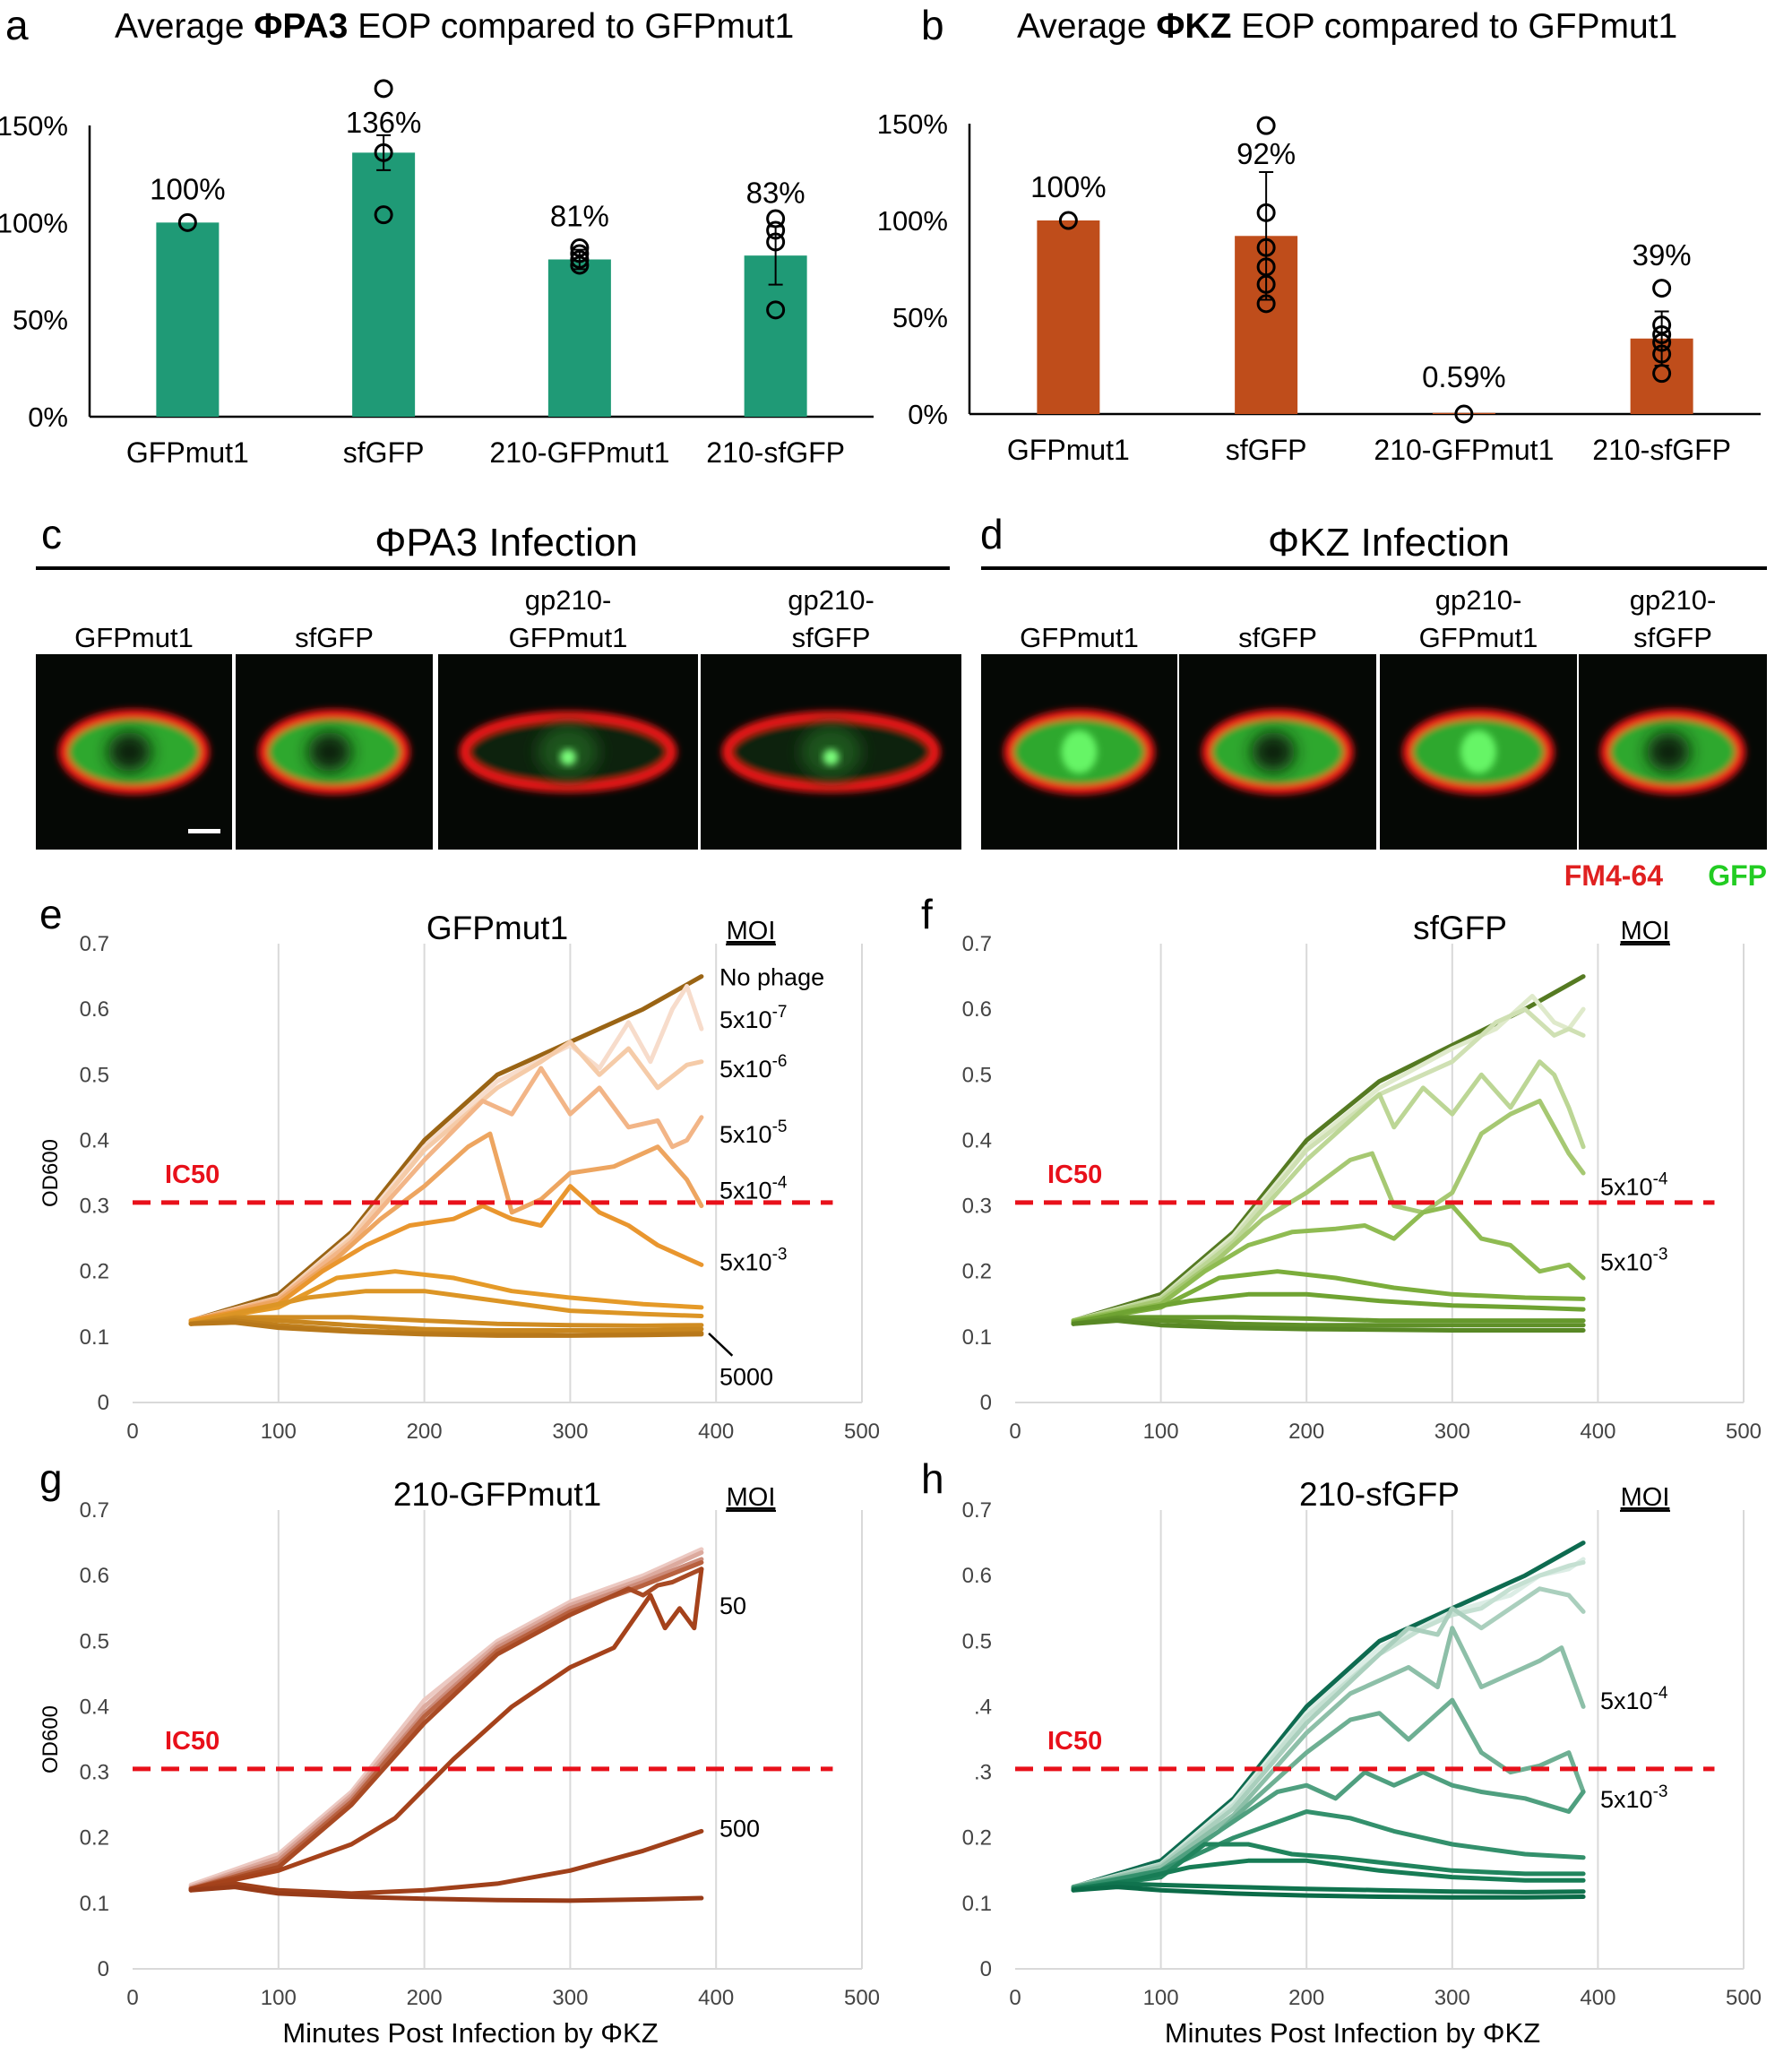 This screenshot has width=1792, height=2054. What do you see at coordinates (497, 928) in the screenshot?
I see `chart-title: GFPmut1` at bounding box center [497, 928].